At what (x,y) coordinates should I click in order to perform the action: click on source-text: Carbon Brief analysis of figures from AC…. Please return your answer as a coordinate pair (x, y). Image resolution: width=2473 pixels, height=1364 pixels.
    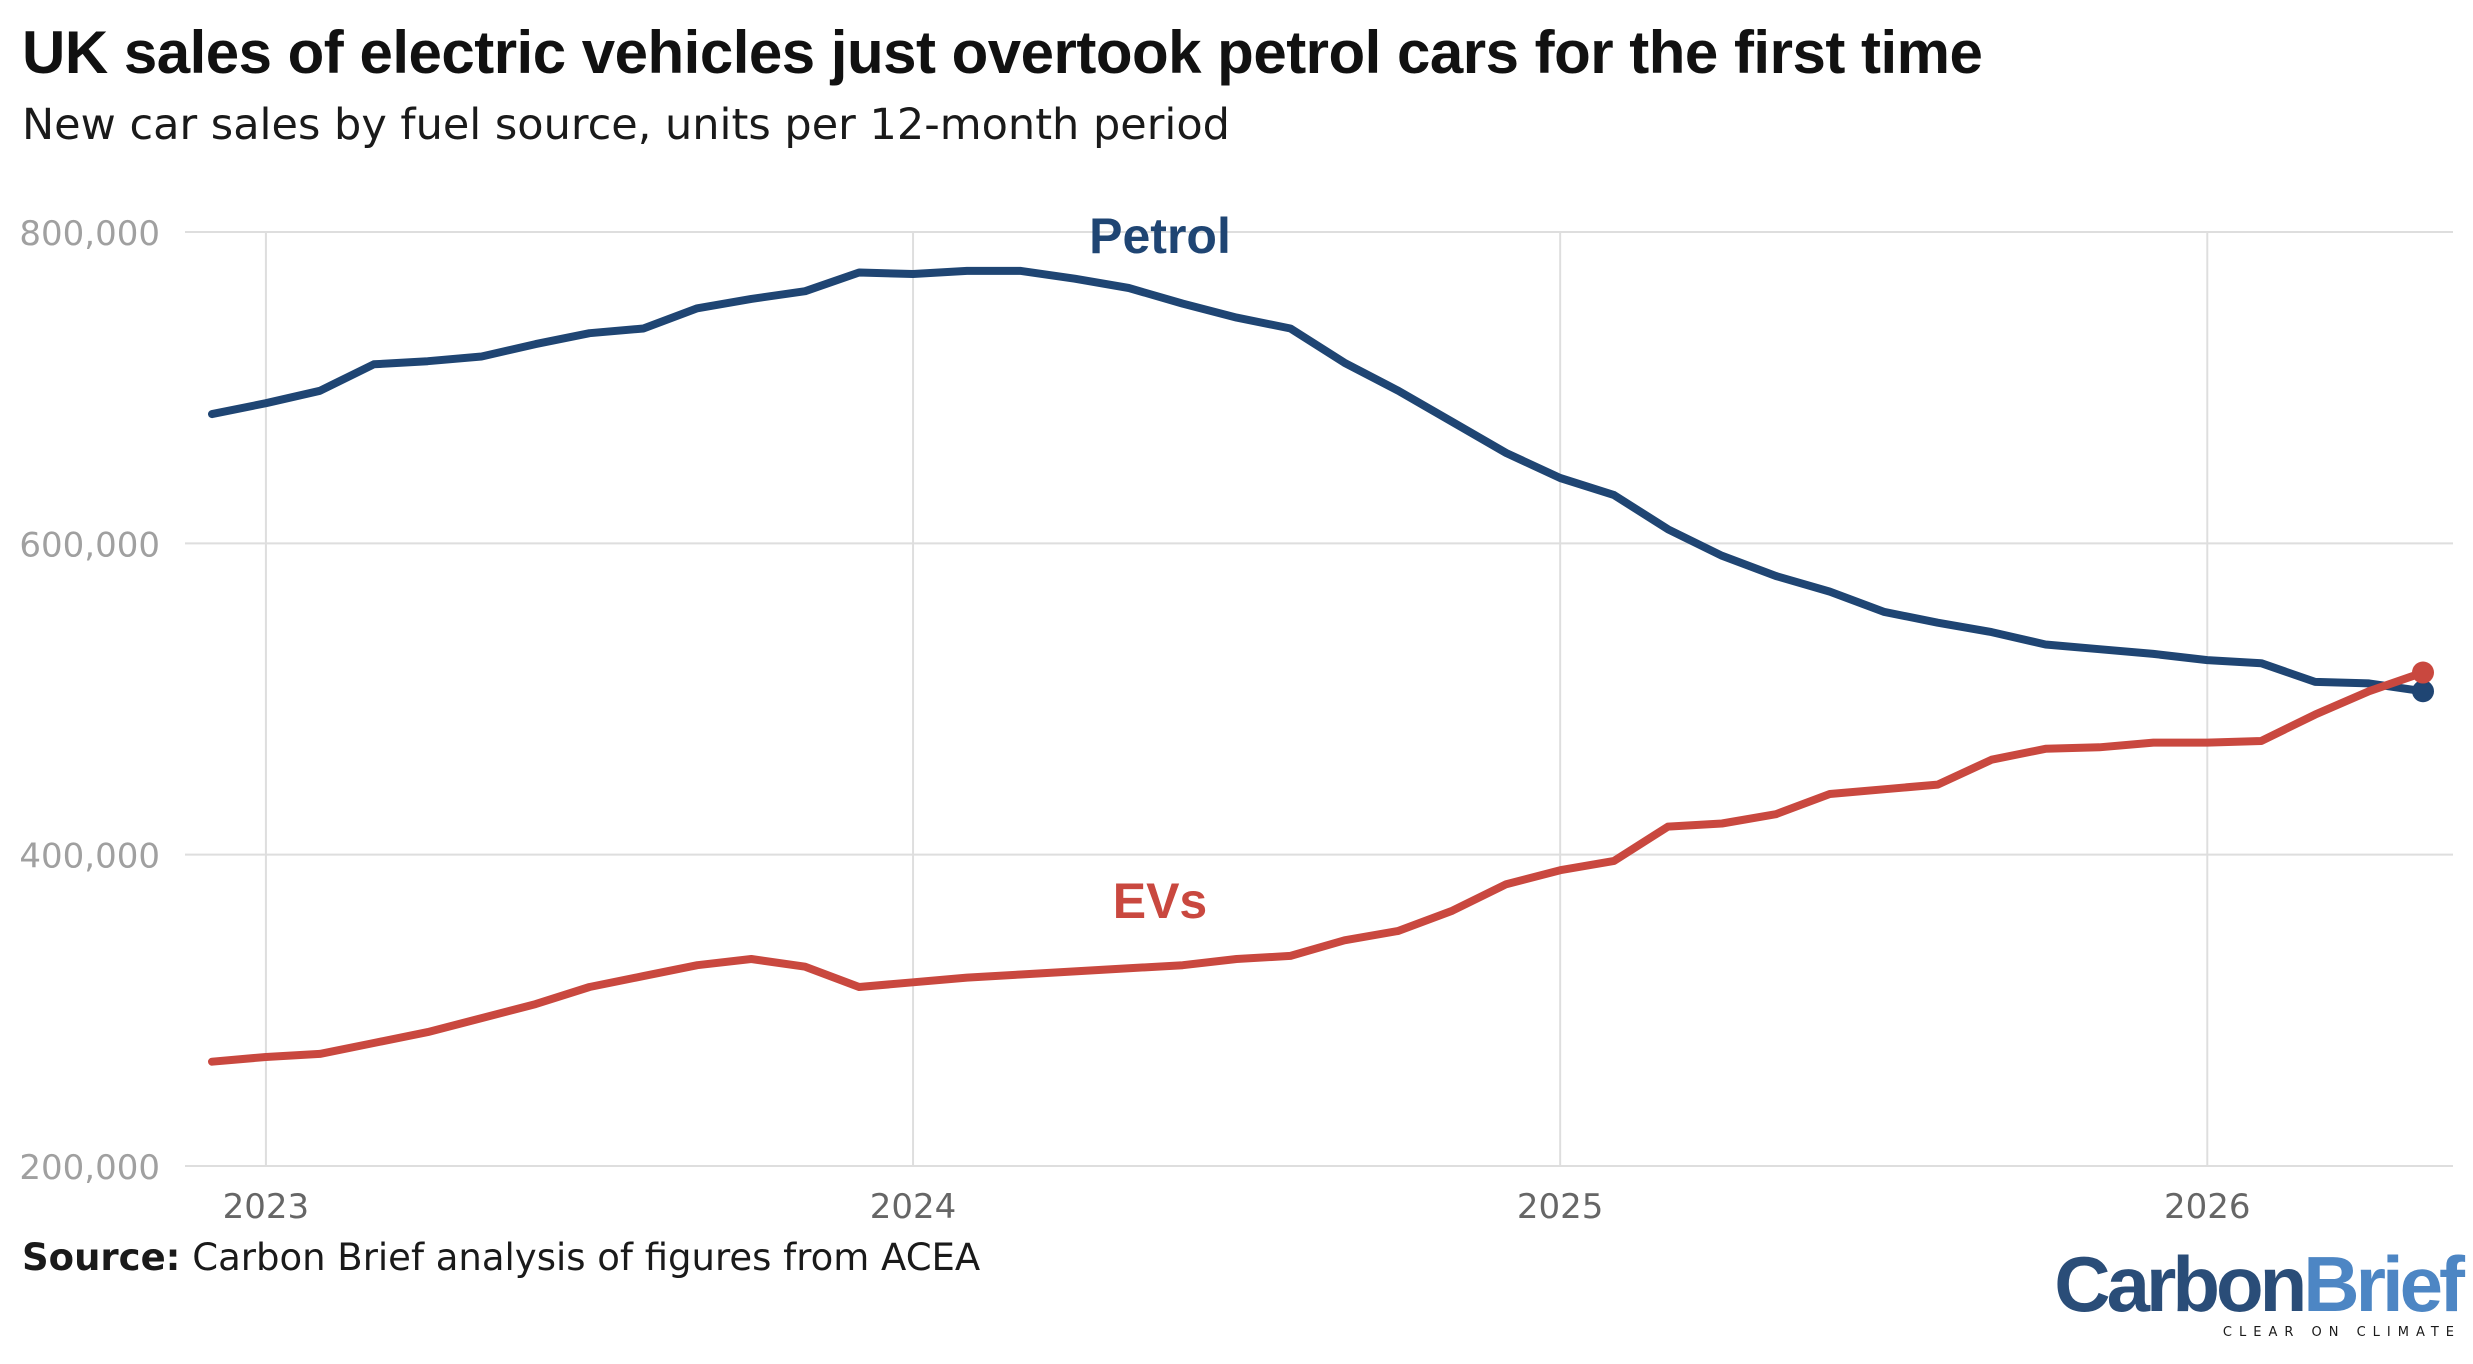
    Looking at the image, I should click on (586, 1257).